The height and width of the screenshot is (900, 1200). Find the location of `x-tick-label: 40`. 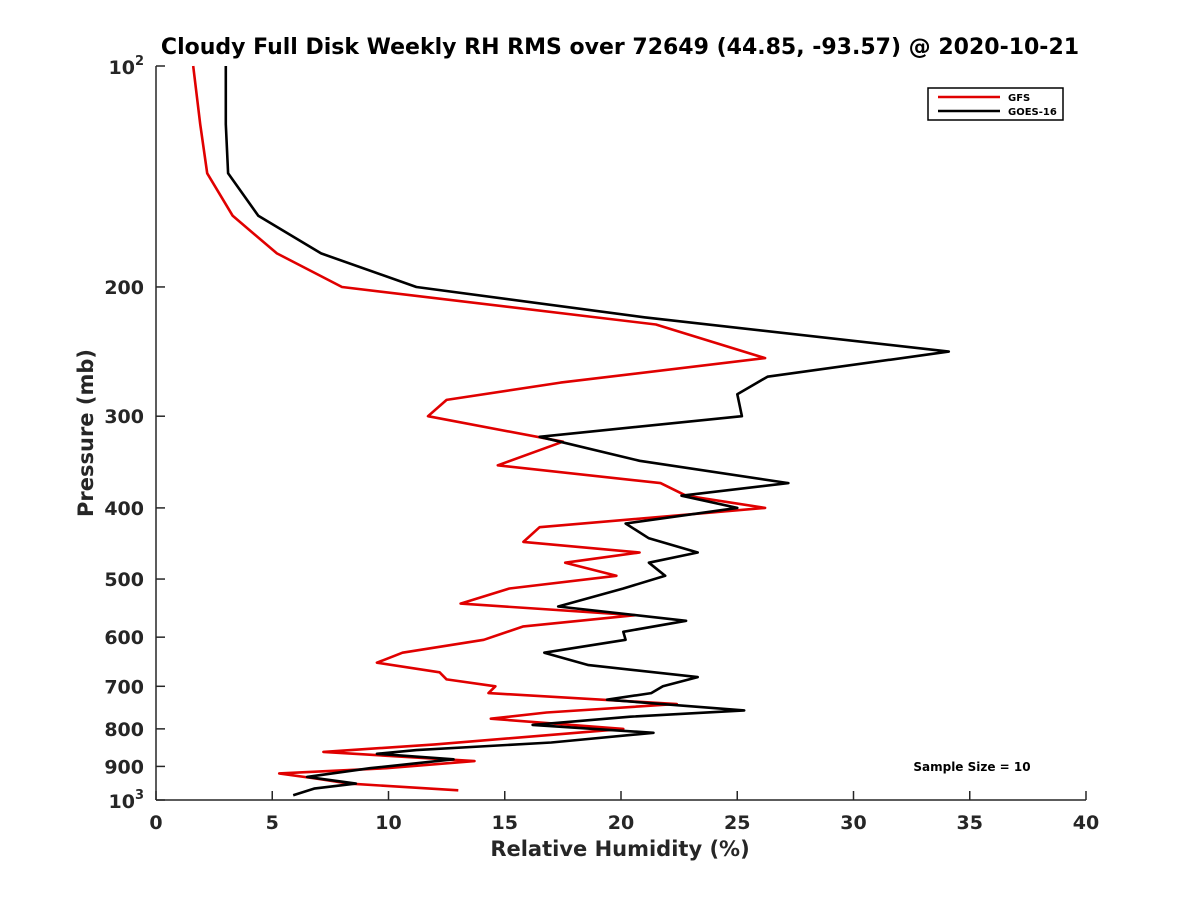

x-tick-label: 40 is located at coordinates (1086, 823).